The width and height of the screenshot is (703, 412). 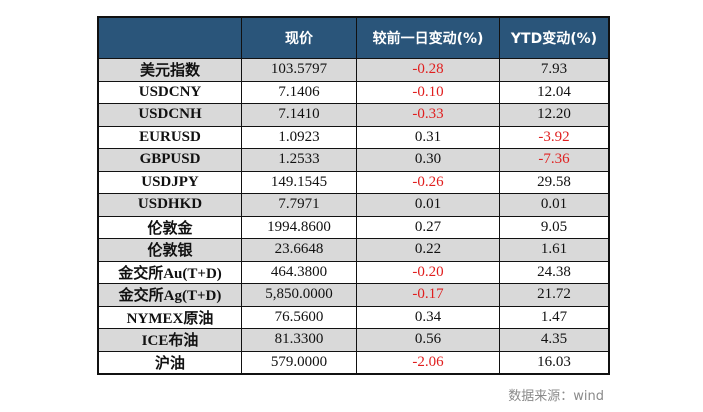 What do you see at coordinates (299, 92) in the screenshot?
I see `cell-price: 7.1406` at bounding box center [299, 92].